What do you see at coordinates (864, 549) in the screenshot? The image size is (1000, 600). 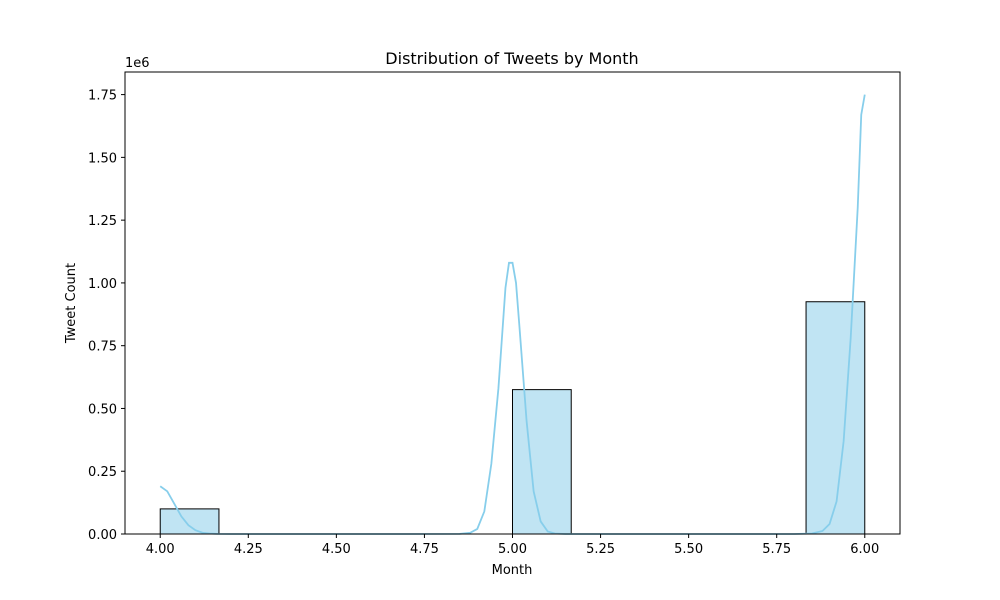 I see `x-tick-label: 6.00` at bounding box center [864, 549].